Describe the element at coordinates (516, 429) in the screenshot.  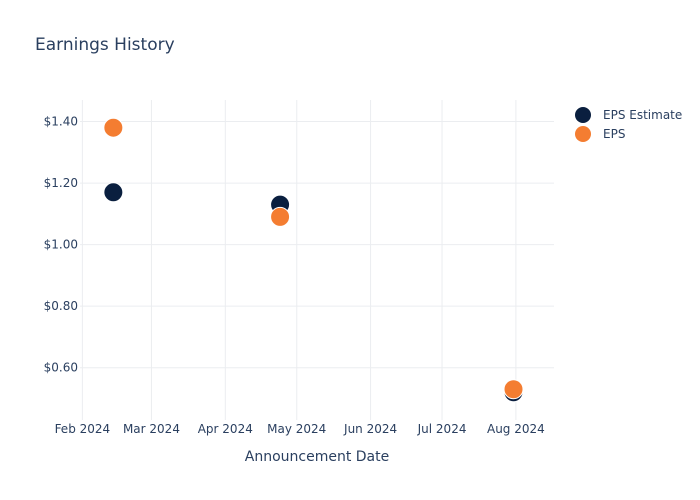
I see `x-tick-label: Aug 2024` at that location.